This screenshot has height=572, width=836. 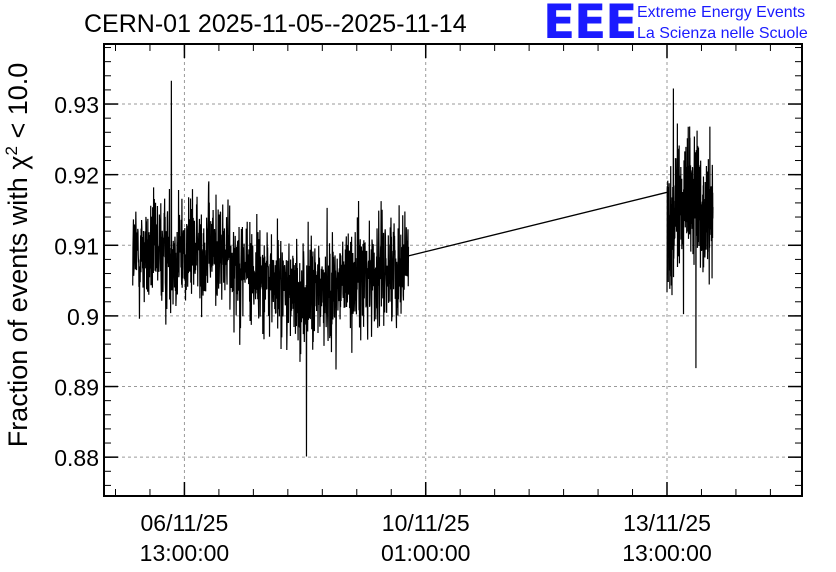 What do you see at coordinates (667, 523) in the screenshot?
I see `x-tick-label: 13/11/25` at bounding box center [667, 523].